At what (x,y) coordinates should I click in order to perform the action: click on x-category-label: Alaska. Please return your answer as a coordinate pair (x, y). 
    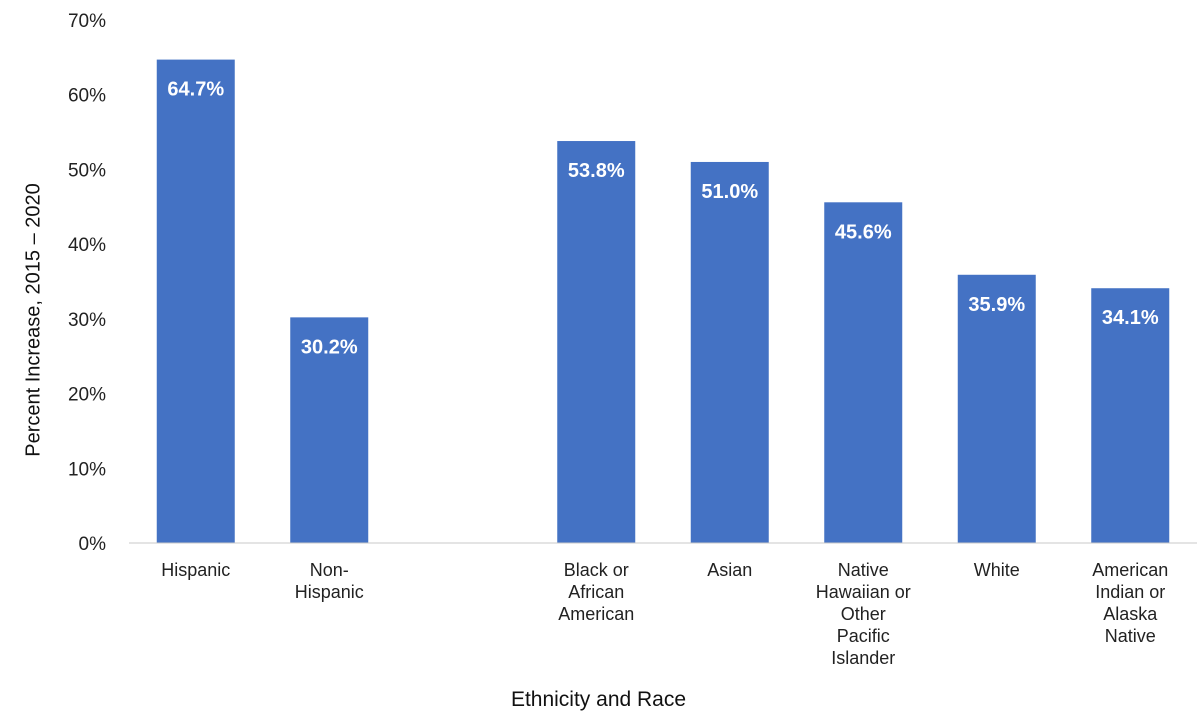
    Looking at the image, I should click on (1130, 614).